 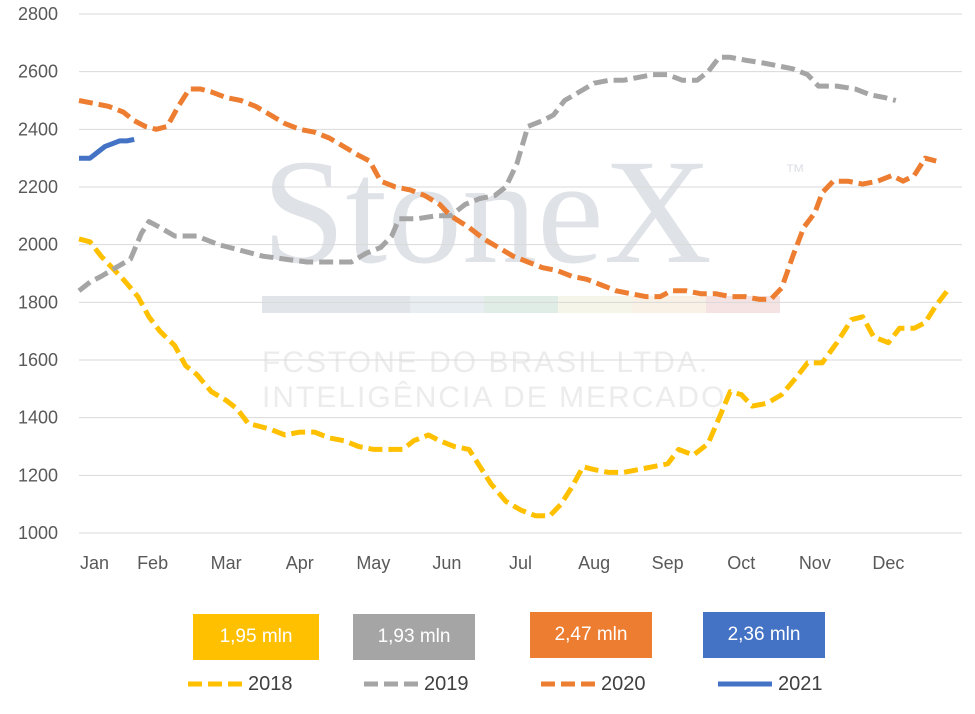 I want to click on legend-label-2020: 2020, so click(x=623, y=683).